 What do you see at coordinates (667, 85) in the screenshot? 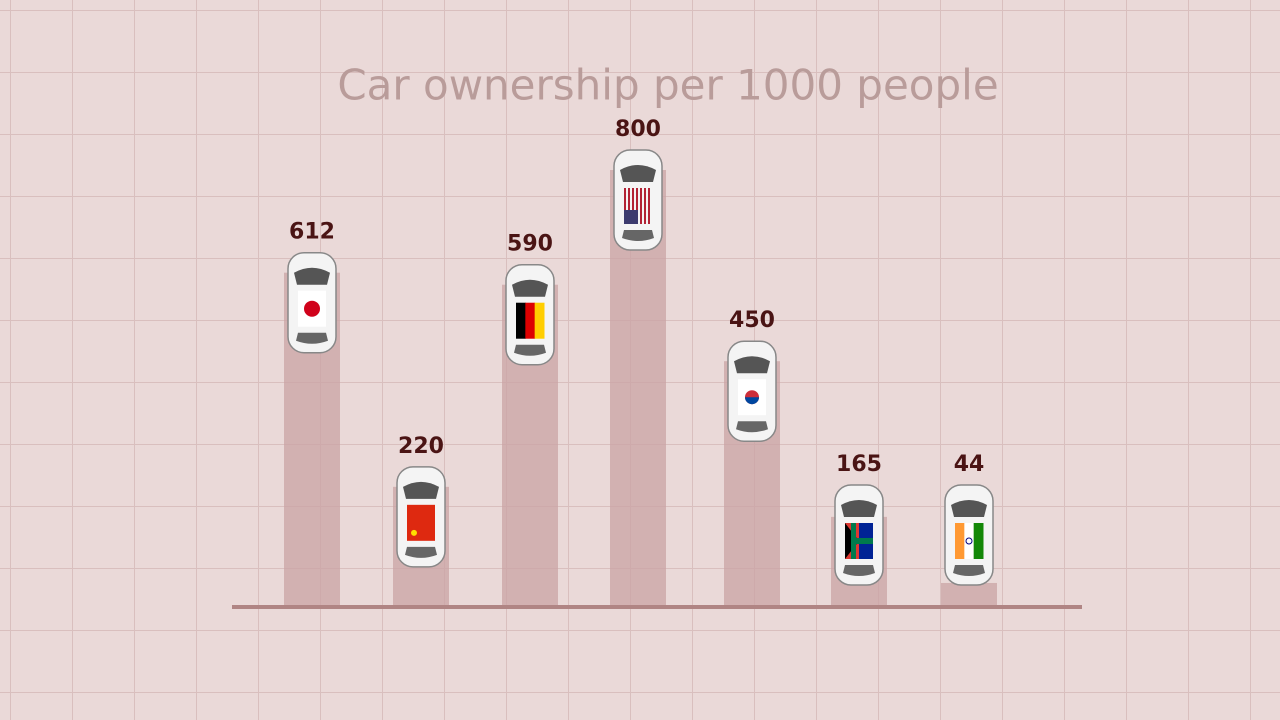
I see `chart-title: Car ownership per 1000 people` at bounding box center [667, 85].